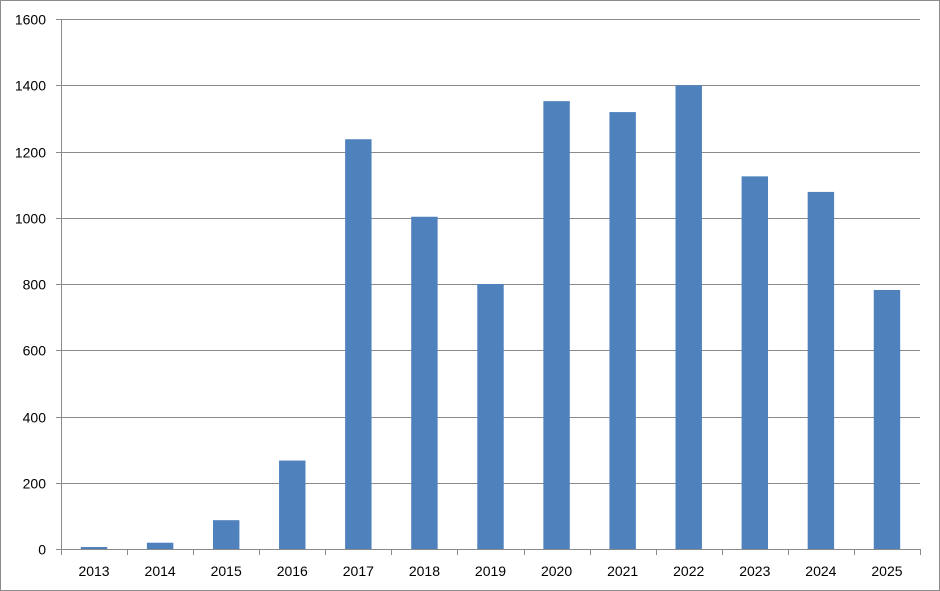  Describe the element at coordinates (358, 571) in the screenshot. I see `x-tick-label: 2017` at that location.